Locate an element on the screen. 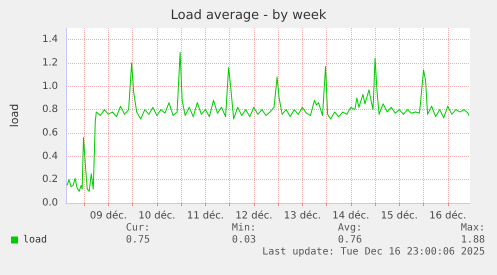  text: Min: is located at coordinates (244, 228).